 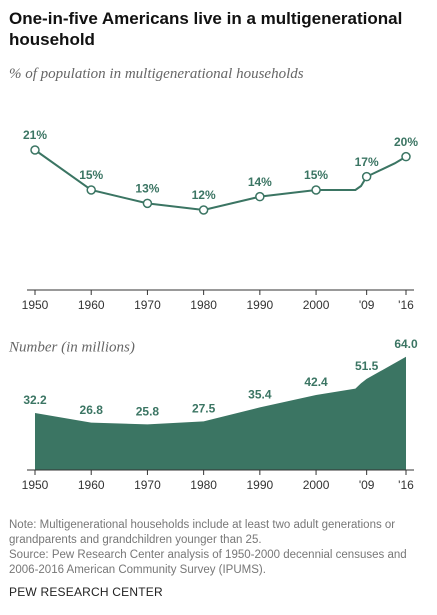 I want to click on credit: PEW RESEARCH CENTER, so click(x=86, y=592).